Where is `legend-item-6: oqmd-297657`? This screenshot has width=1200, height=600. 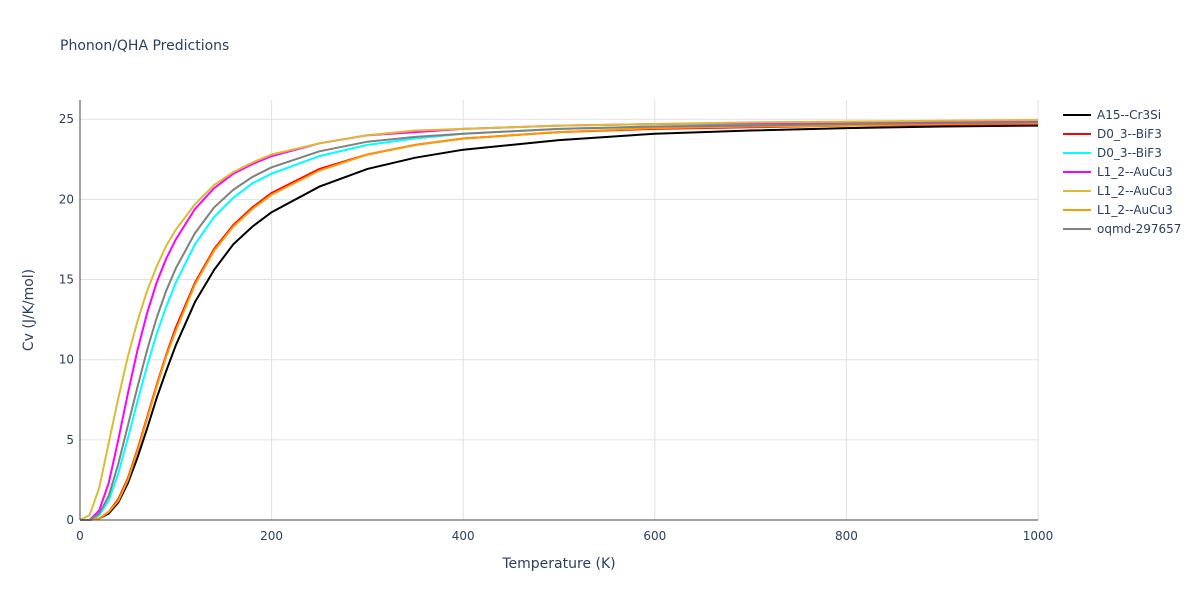
legend-item-6: oqmd-297657 is located at coordinates (1122, 229).